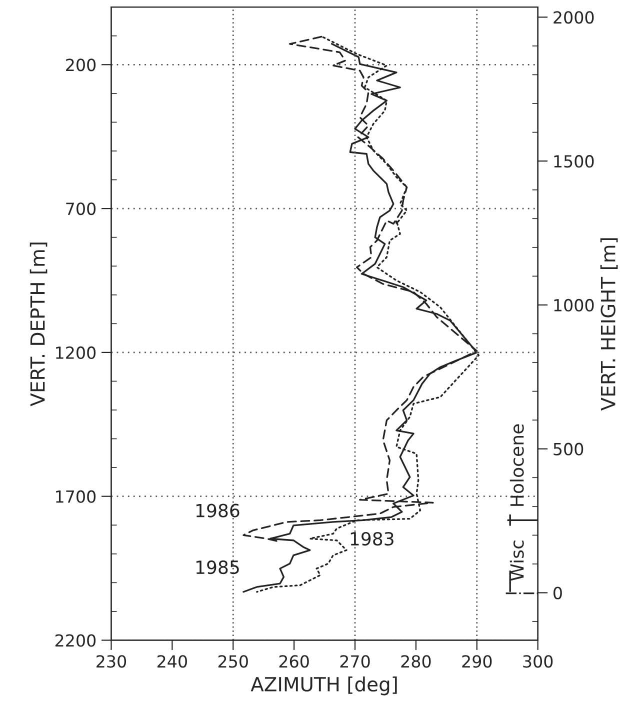  What do you see at coordinates (76, 353) in the screenshot?
I see `y-tick-label: 1200` at bounding box center [76, 353].